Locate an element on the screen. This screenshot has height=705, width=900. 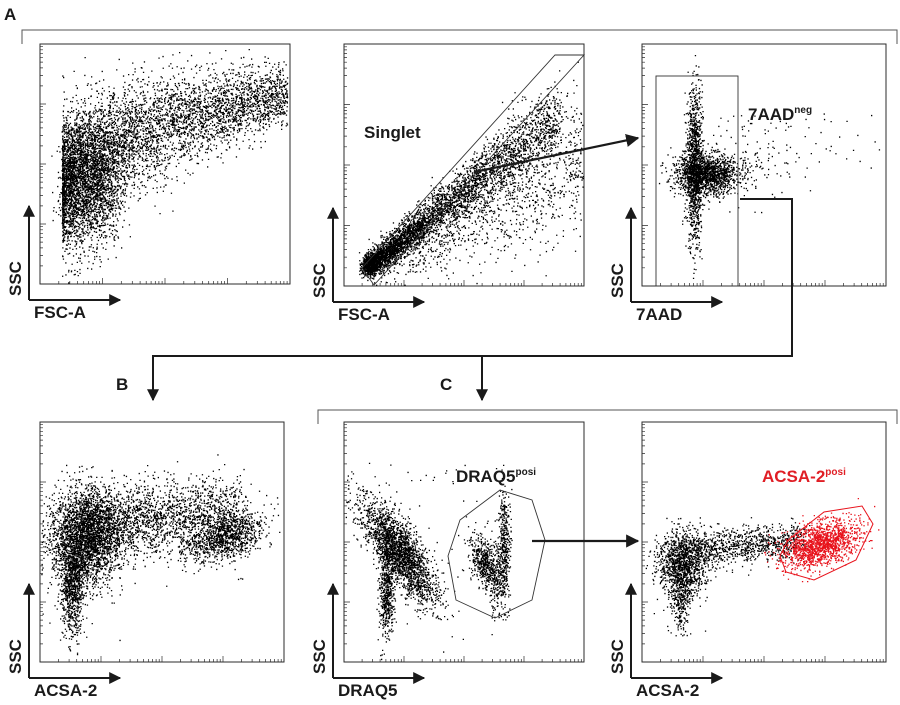
x-axis-label: 7AAD is located at coordinates (659, 314).